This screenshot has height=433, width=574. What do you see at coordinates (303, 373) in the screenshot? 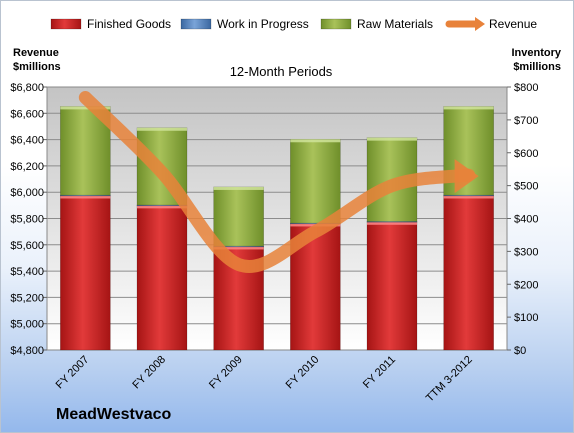
I see `category-label: FY 2010` at bounding box center [303, 373].